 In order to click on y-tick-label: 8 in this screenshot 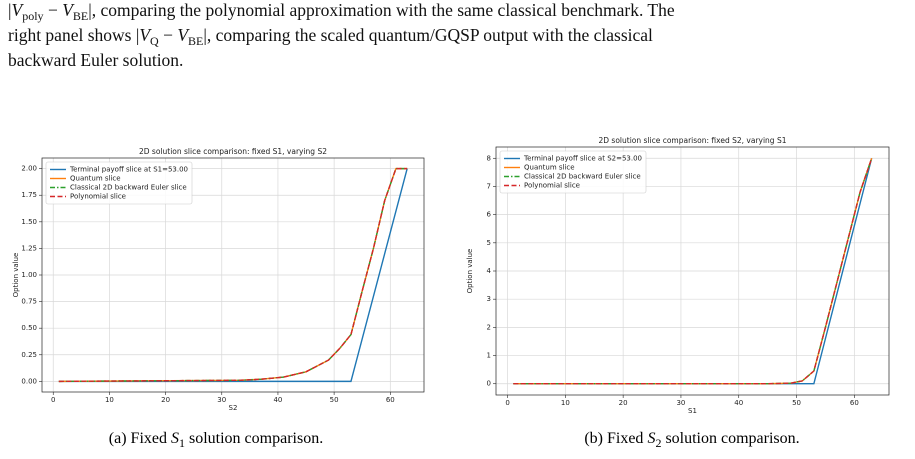, I will do `click(489, 158)`.